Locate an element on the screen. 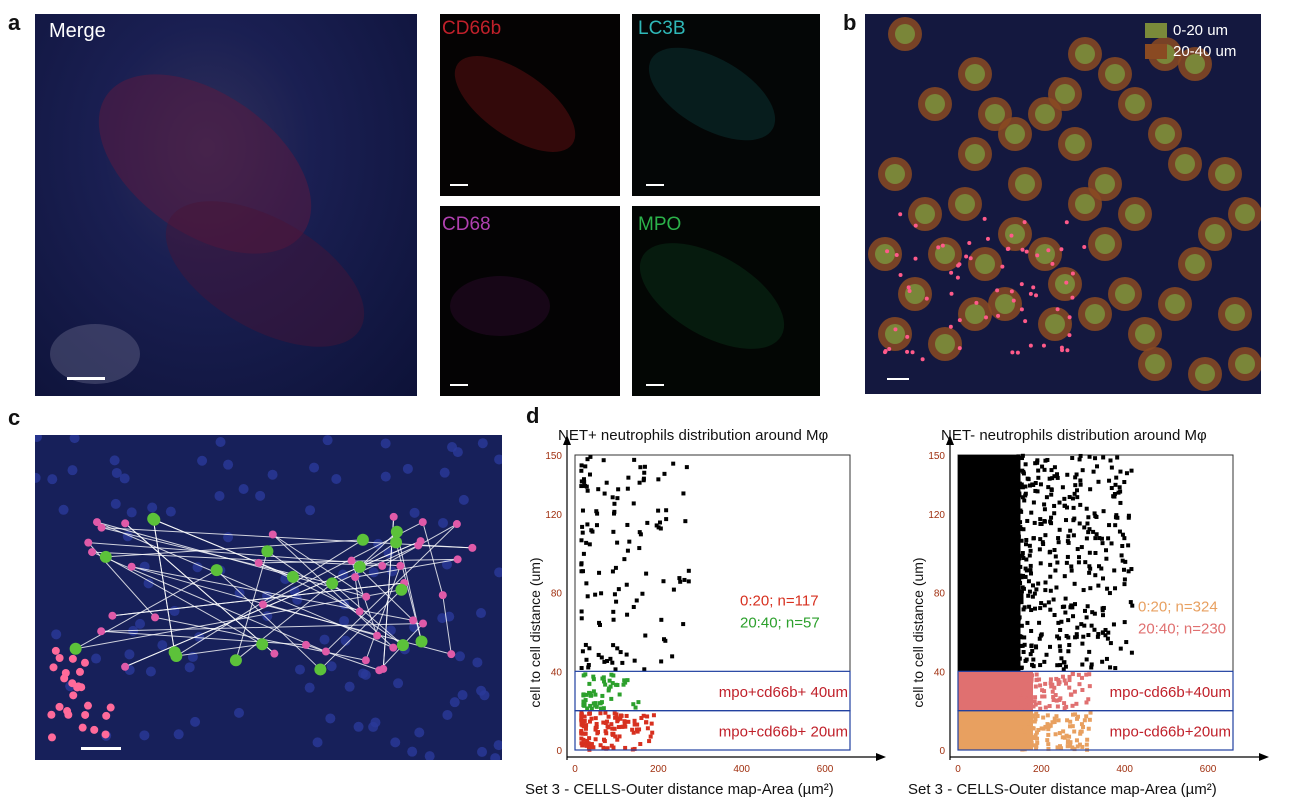 This screenshot has width=1296, height=806. x-axis-arrow is located at coordinates (881, 757).